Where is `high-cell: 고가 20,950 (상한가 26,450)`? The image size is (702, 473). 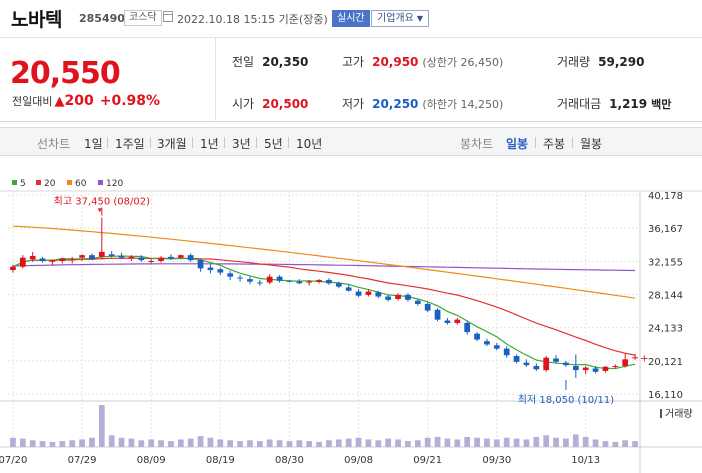 high-cell: 고가 20,950 (상한가 26,450) is located at coordinates (422, 61).